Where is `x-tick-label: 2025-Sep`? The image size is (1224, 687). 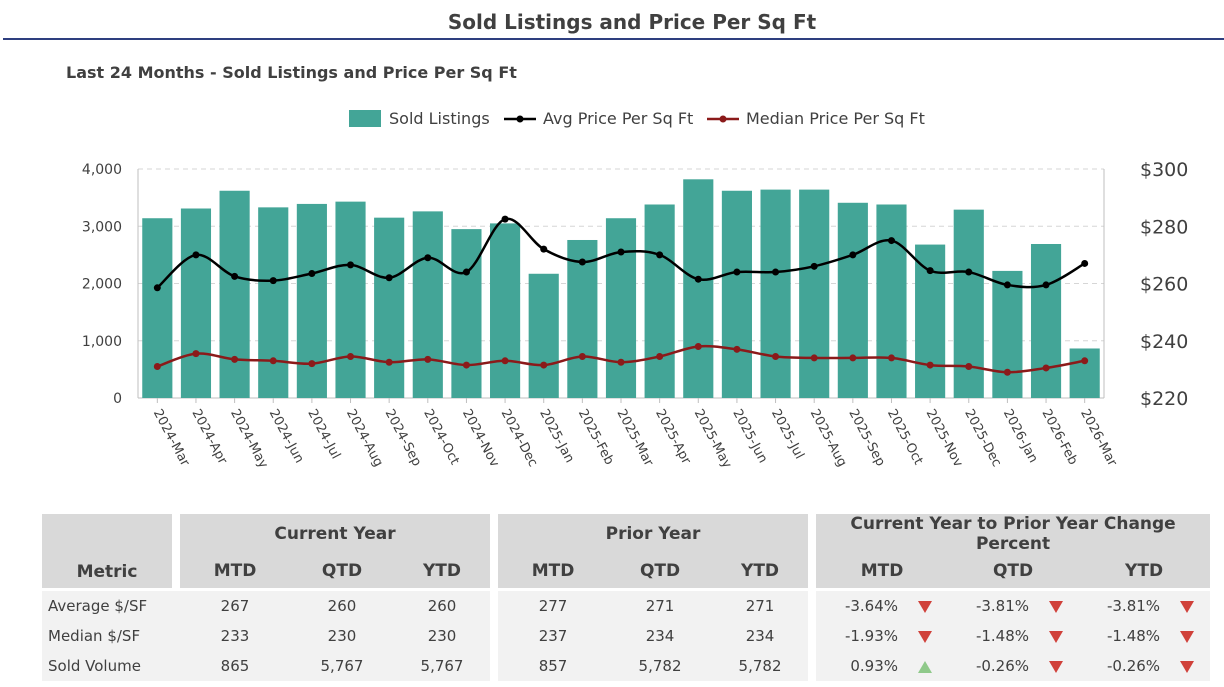
x-tick-label: 2025-Sep is located at coordinates (866, 438).